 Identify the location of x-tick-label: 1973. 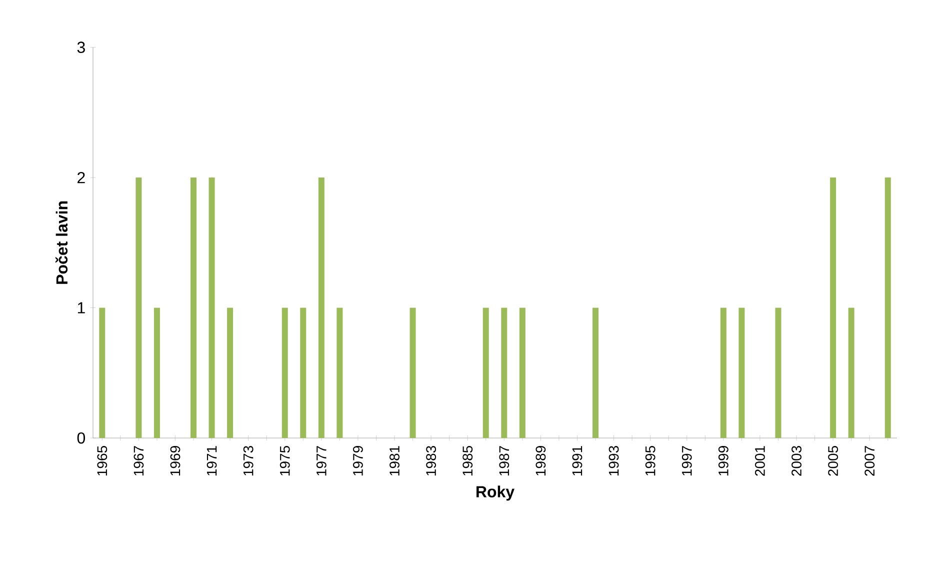
(248, 461).